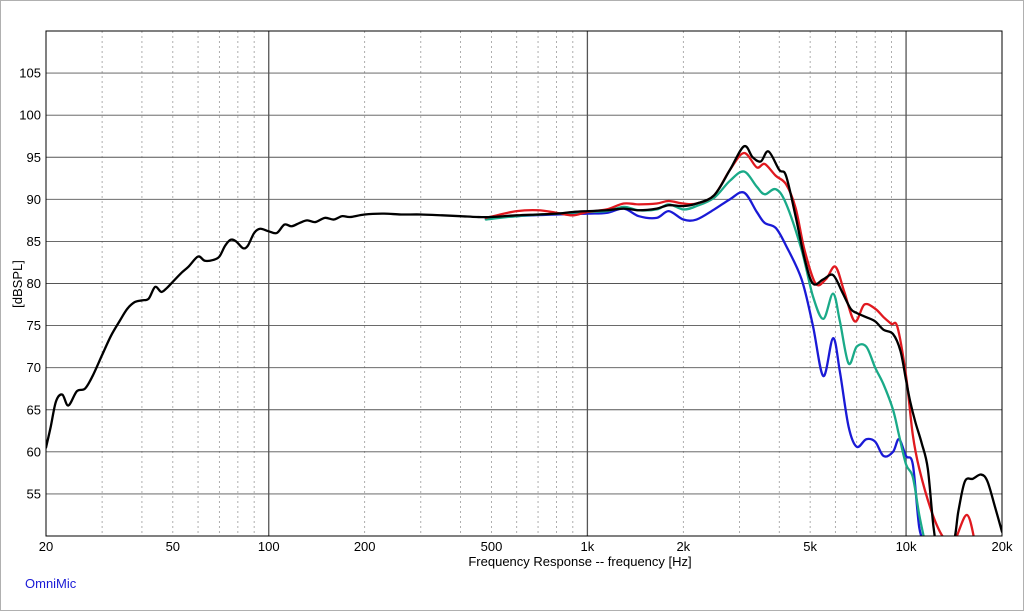  Describe the element at coordinates (17, 284) in the screenshot. I see `y-axis-label: [dBSPL]` at that location.